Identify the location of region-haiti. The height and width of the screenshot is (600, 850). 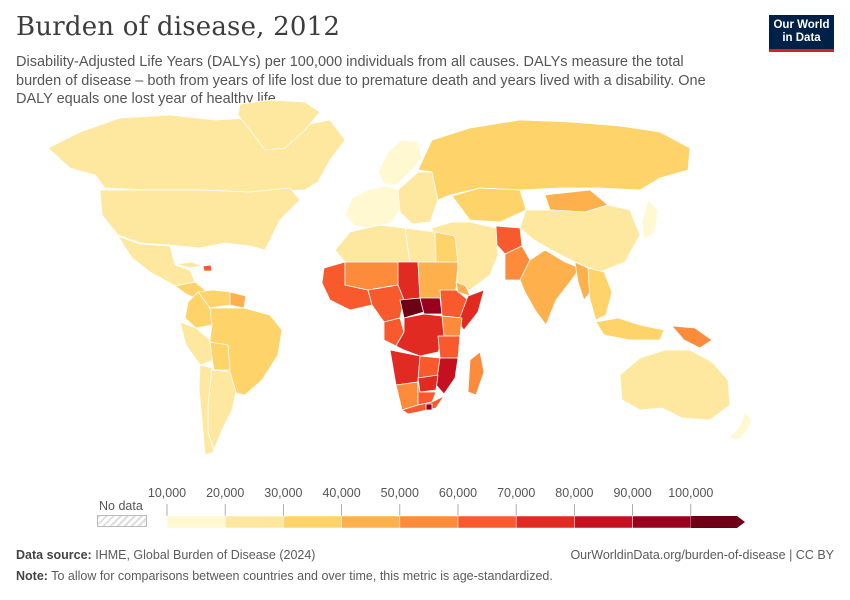
(207, 268).